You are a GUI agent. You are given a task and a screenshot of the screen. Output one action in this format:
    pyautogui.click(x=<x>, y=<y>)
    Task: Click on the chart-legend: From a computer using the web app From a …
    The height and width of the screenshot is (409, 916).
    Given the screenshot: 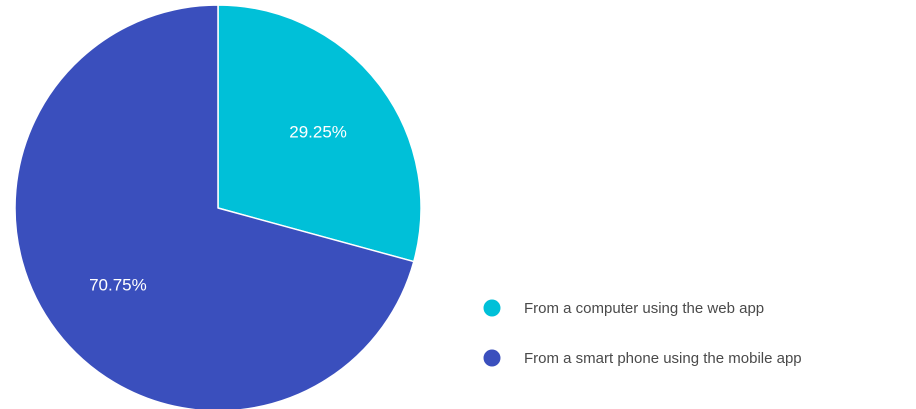 What is the action you would take?
    pyautogui.click(x=642, y=333)
    